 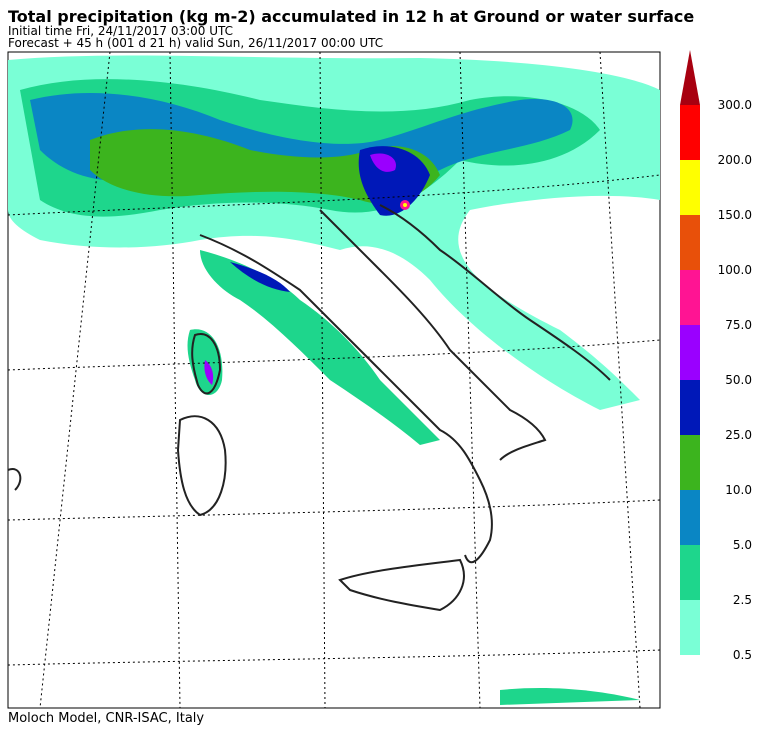 What do you see at coordinates (690, 77) in the screenshot?
I see `colorbar-arrow` at bounding box center [690, 77].